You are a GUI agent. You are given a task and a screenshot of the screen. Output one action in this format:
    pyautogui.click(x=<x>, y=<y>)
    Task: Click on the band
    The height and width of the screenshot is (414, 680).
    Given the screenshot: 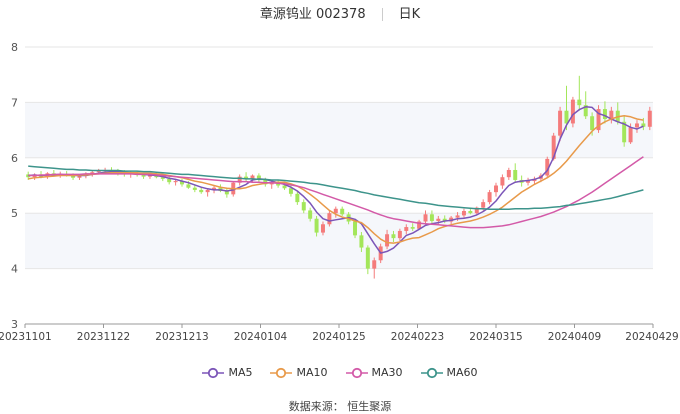 What is the action you would take?
    pyautogui.click(x=339, y=130)
    